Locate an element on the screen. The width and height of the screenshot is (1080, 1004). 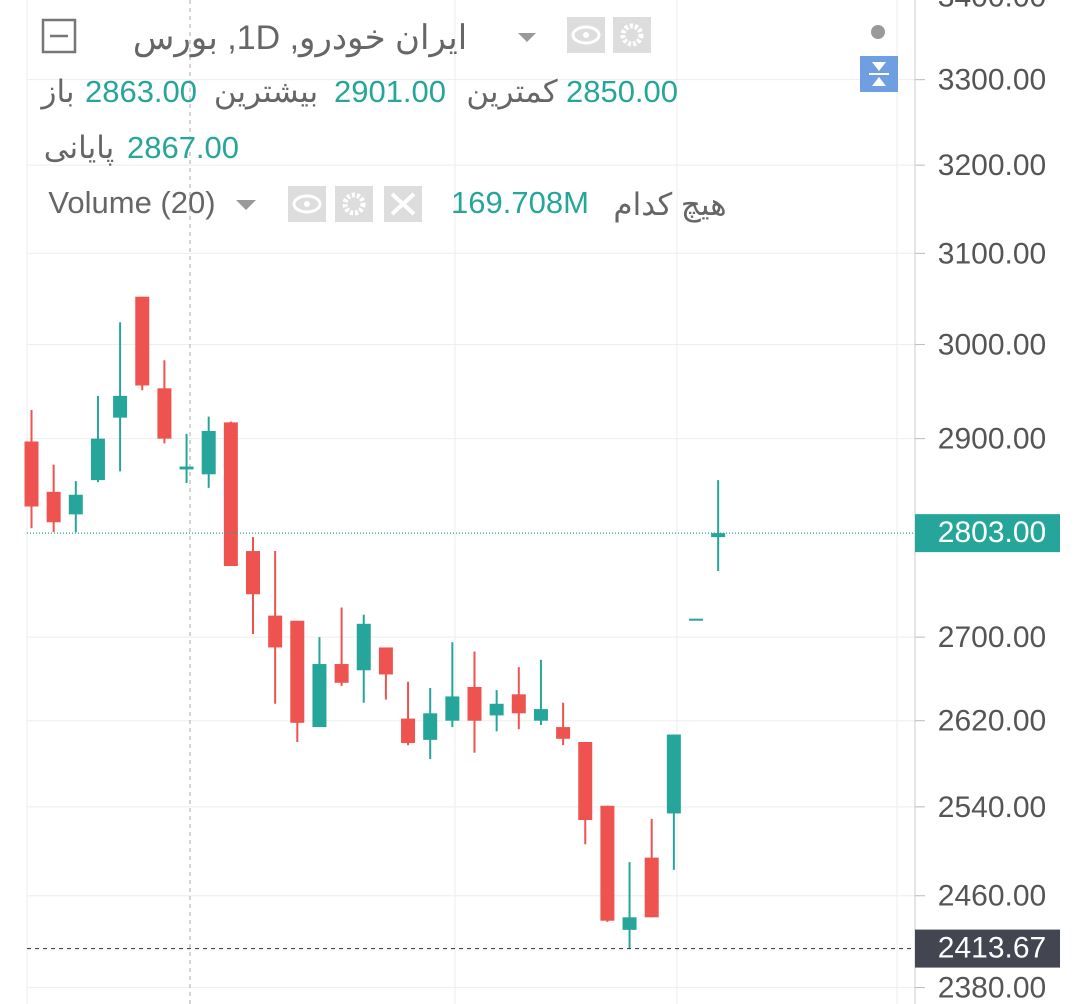
high-label: بیشترین is located at coordinates (266, 92).